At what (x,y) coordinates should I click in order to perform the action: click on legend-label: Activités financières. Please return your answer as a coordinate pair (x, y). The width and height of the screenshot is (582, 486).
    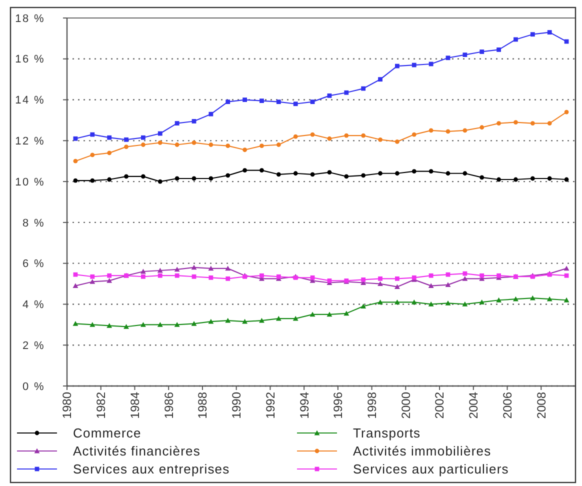
    Looking at the image, I should click on (136, 451).